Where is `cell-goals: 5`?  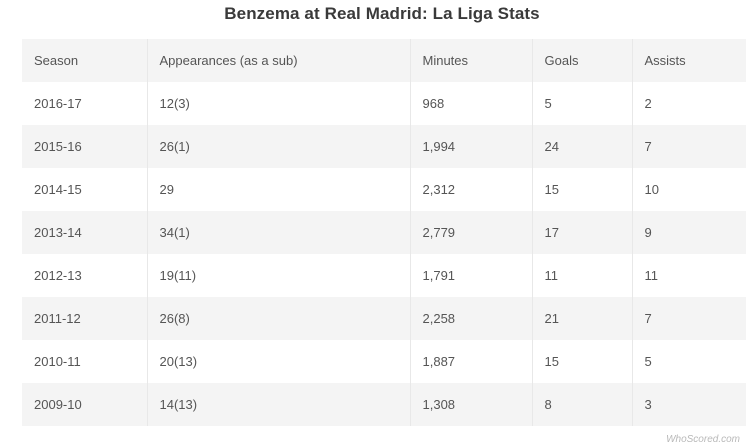 cell-goals: 5 is located at coordinates (582, 103).